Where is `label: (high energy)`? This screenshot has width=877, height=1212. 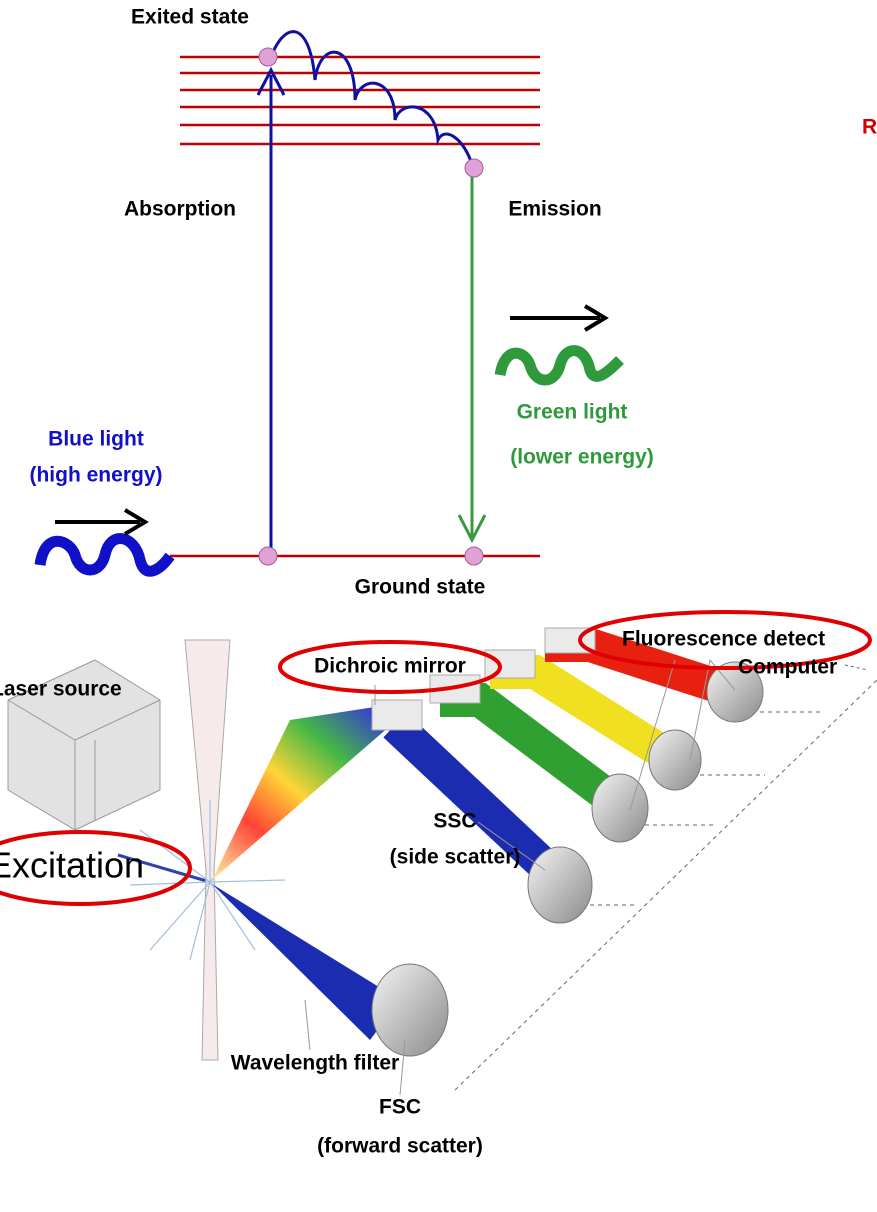 label: (high energy) is located at coordinates (95, 475).